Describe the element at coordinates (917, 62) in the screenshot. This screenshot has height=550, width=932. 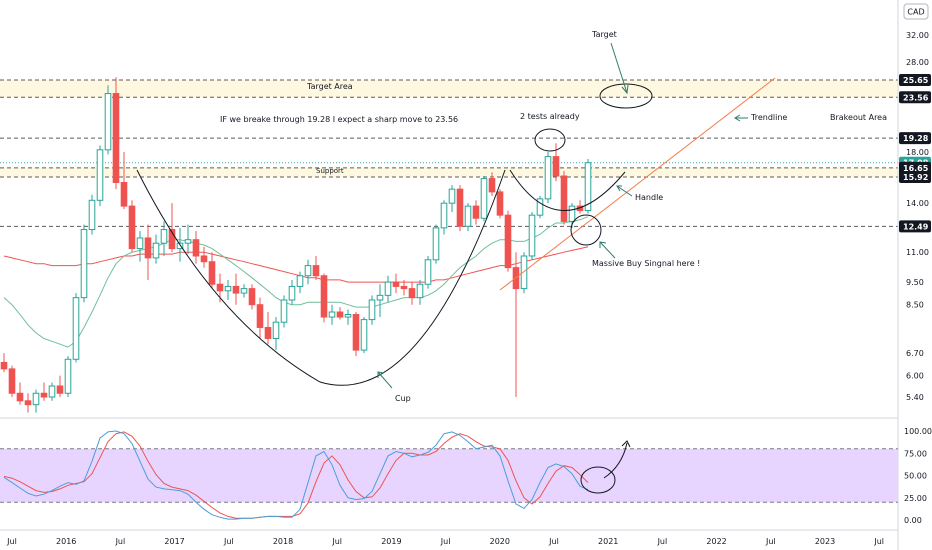
I see `price-tick-label: 28.00` at that location.